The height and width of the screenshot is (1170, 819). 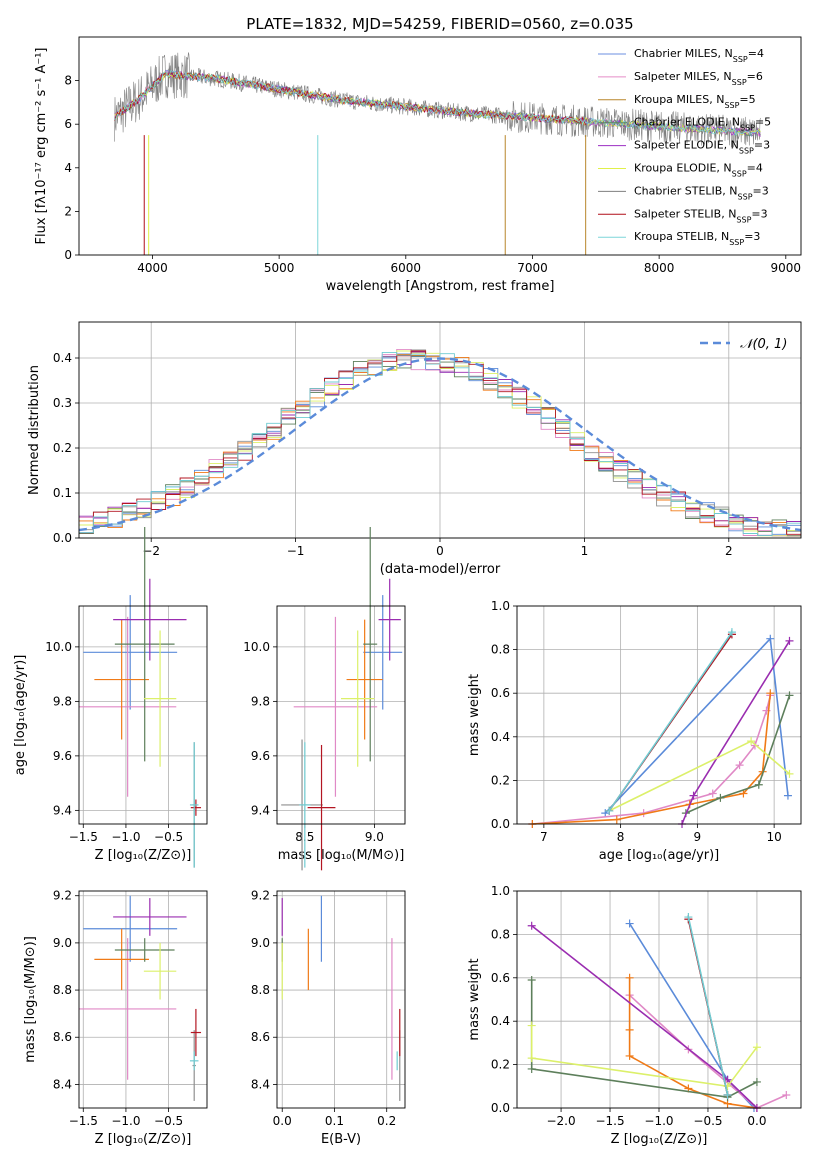 I want to click on legend-label: Chabrier ELODIE, N, so click(x=687, y=122).